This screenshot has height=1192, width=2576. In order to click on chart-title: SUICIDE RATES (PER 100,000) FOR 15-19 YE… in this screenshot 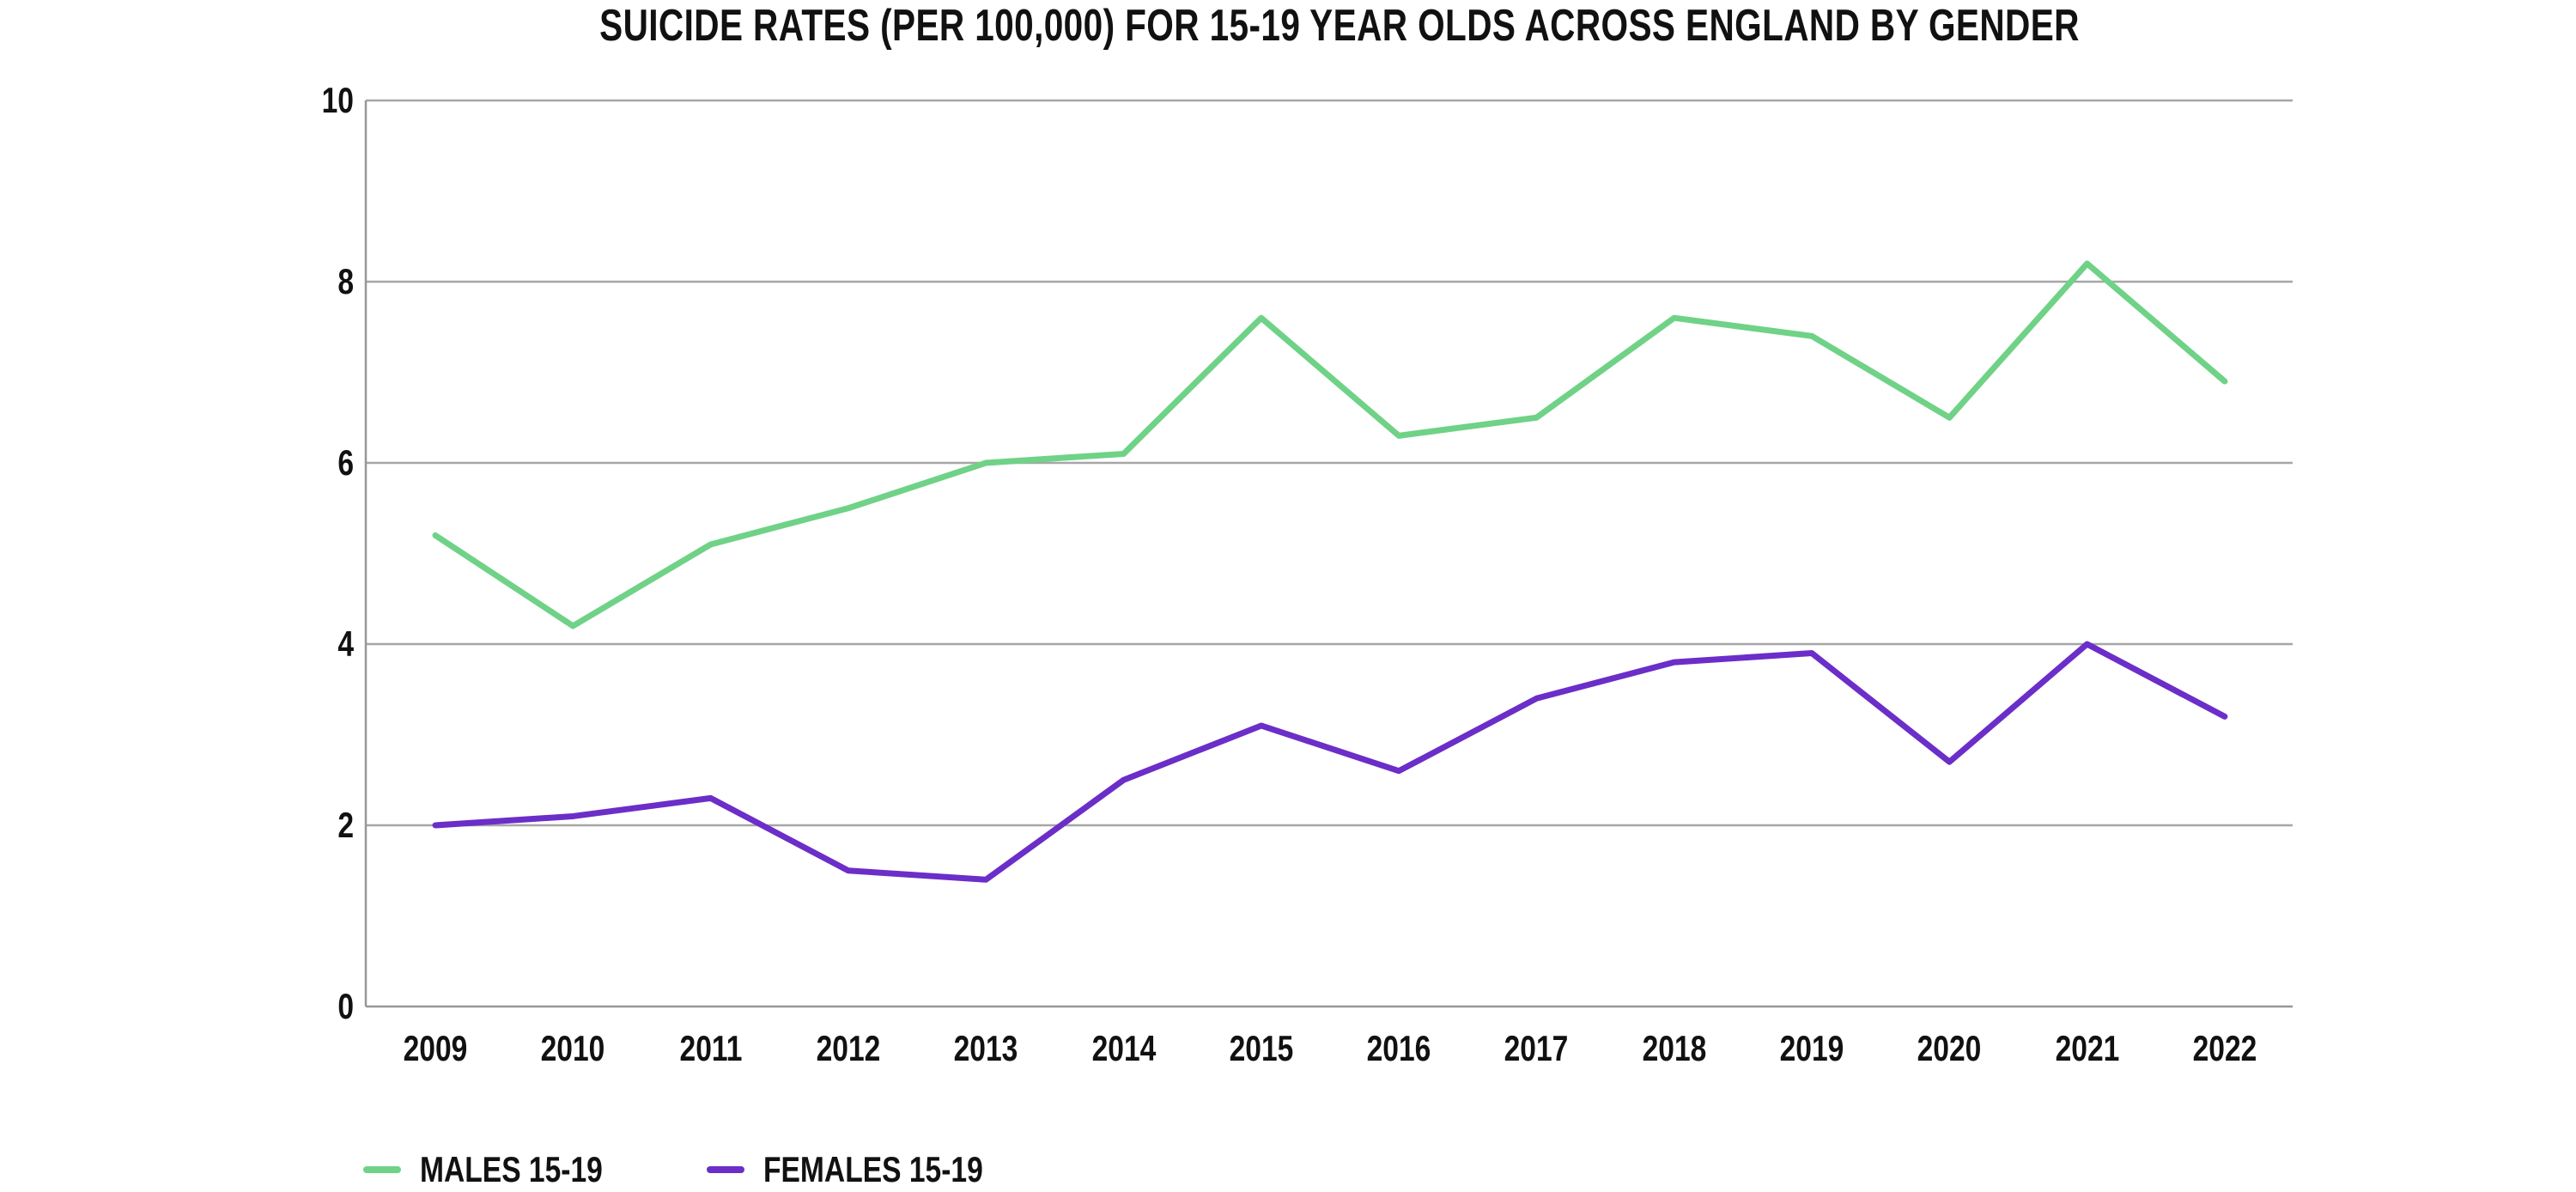, I will do `click(1339, 26)`.